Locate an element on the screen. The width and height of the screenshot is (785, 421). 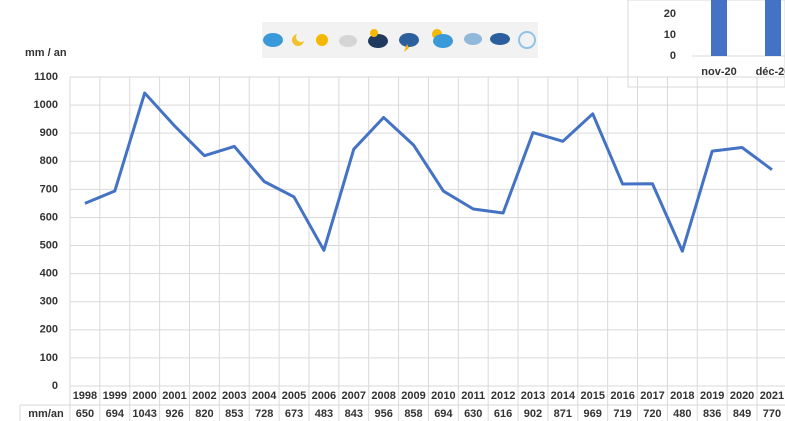
y-tick-label: 300 is located at coordinates (49, 302).